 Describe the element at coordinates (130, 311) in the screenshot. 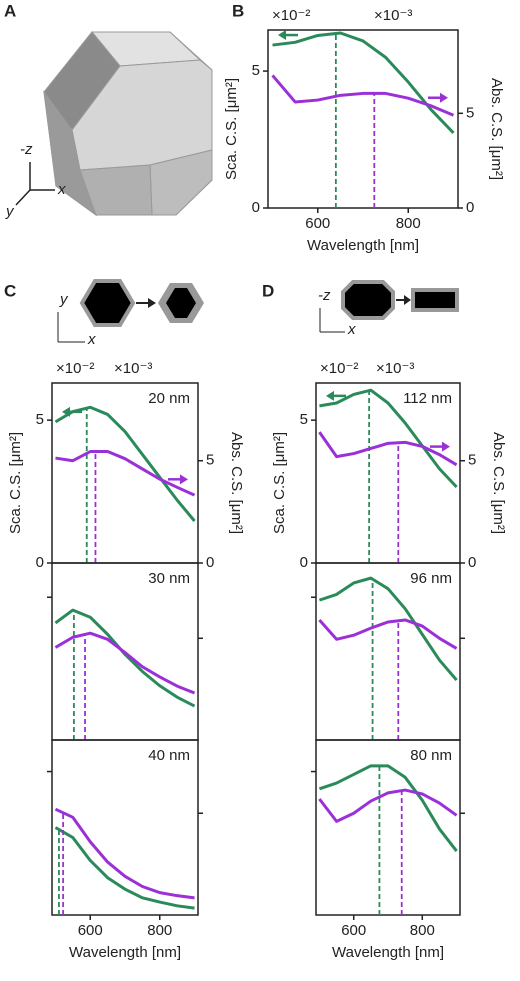

I see `inset-c` at that location.